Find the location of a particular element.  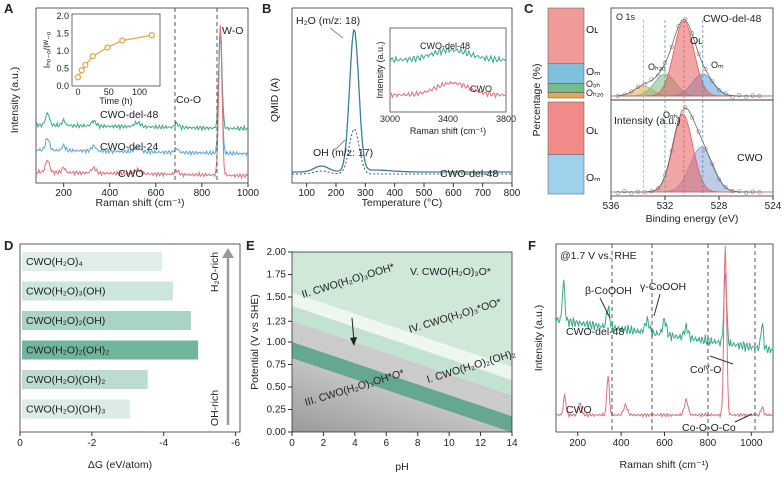

panel-a-frame is located at coordinates (142, 95).